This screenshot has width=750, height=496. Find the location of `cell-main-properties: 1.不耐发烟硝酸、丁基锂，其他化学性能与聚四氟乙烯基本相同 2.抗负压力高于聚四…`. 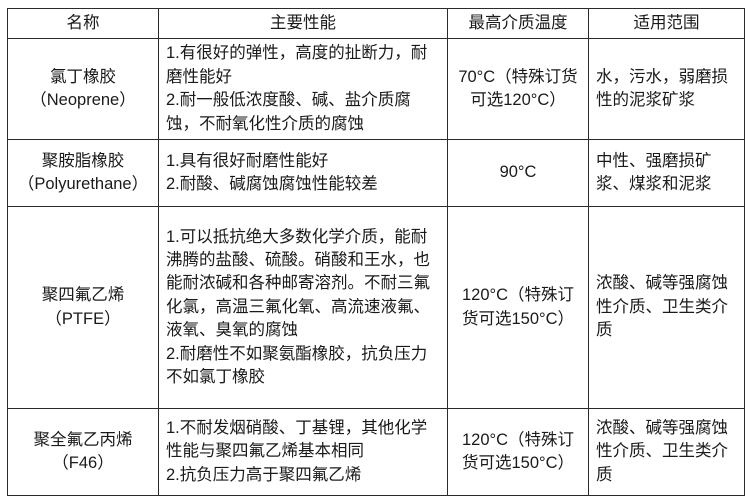

cell-main-properties: 1.不耐发烟硝酸、丁基锂，其他化学性能与聚四氟乙烯基本相同 2.抗负压力高于聚四… is located at coordinates (303, 452).